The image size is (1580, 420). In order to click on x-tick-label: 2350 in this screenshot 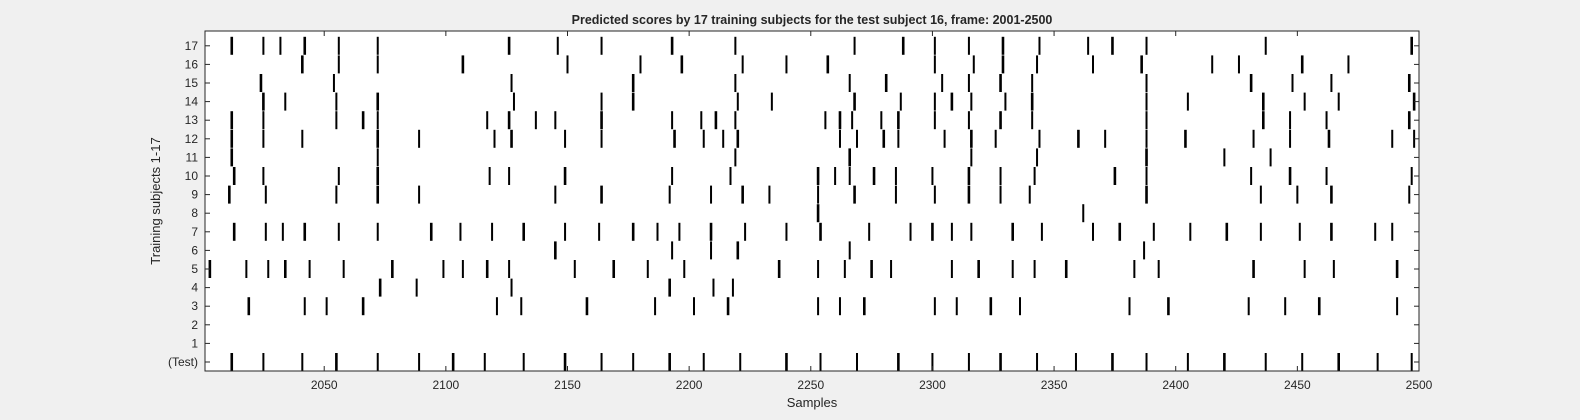, I will do `click(1054, 385)`.